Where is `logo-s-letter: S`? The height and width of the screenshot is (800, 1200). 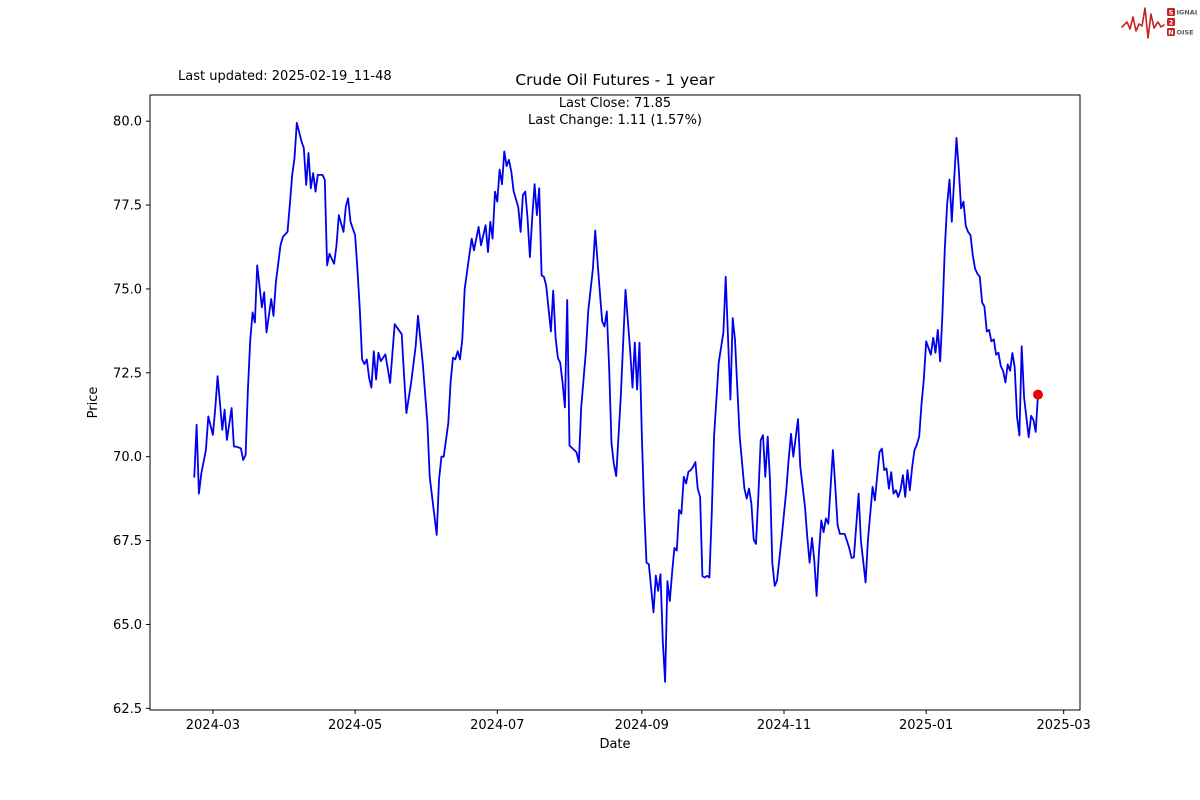
logo-s-letter: S is located at coordinates (1171, 13).